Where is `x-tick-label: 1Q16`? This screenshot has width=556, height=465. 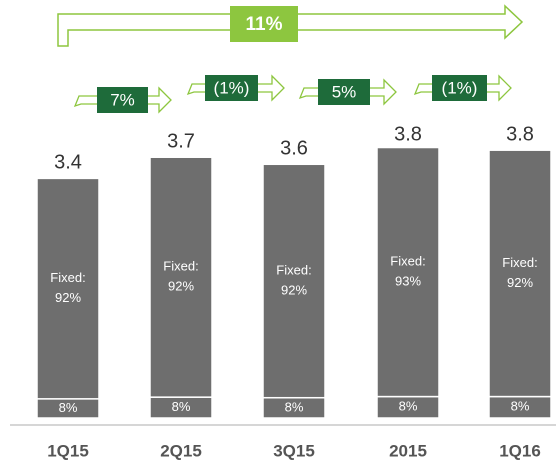
x-tick-label: 1Q16 is located at coordinates (520, 450).